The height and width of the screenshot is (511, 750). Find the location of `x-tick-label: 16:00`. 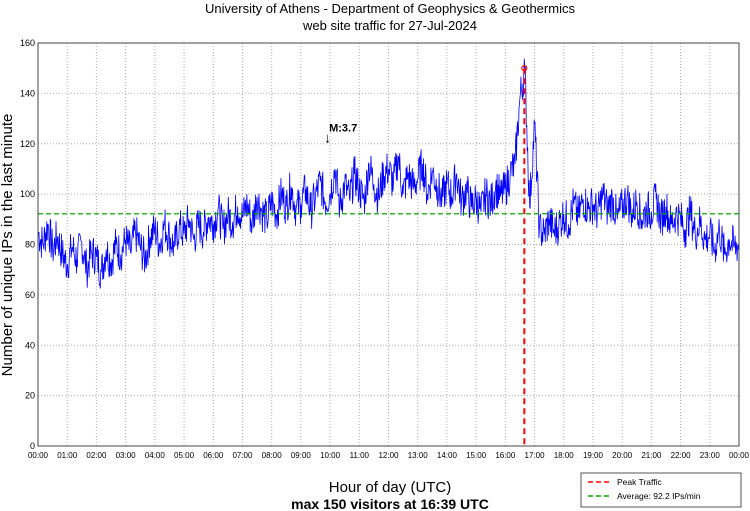

x-tick-label: 16:00 is located at coordinates (505, 455).